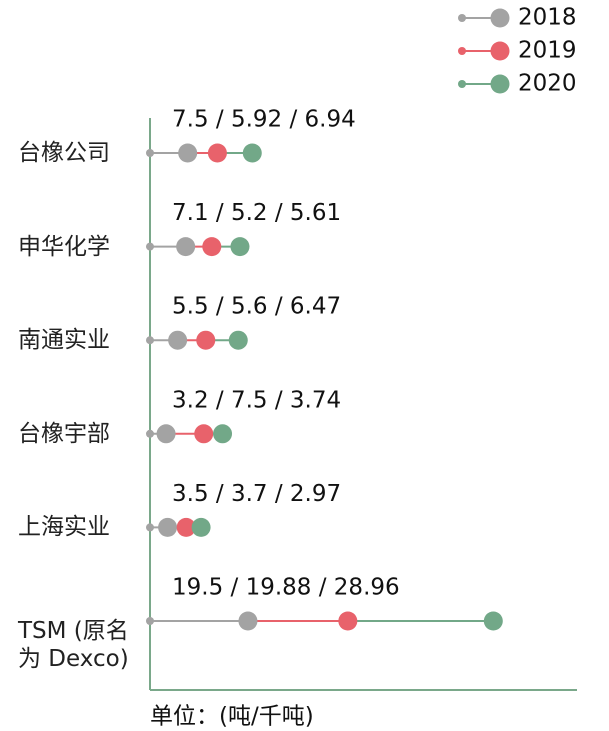 The width and height of the screenshot is (609, 731). What do you see at coordinates (64, 340) in the screenshot?
I see `category-label: 南通实业` at bounding box center [64, 340].